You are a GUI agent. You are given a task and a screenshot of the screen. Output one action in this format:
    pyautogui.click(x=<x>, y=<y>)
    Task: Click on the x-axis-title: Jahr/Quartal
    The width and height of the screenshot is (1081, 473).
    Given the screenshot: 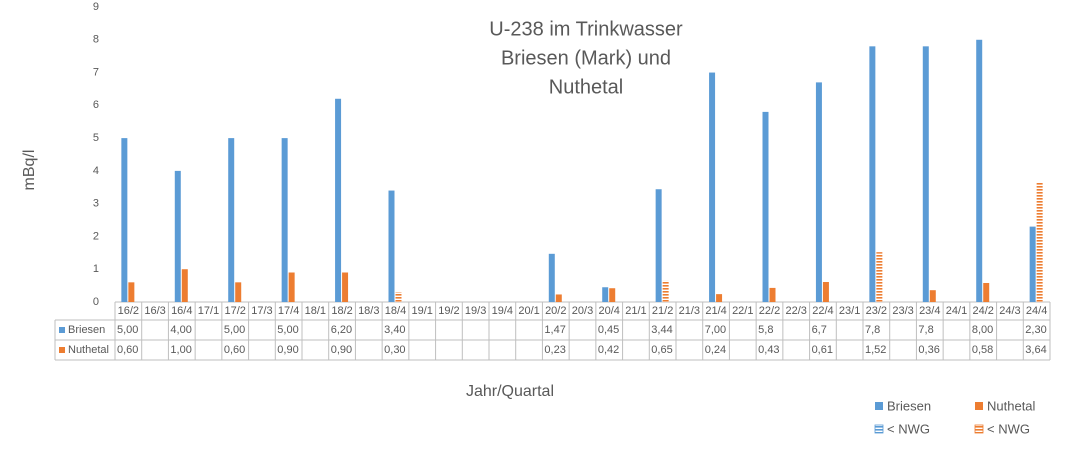 What is the action you would take?
    pyautogui.click(x=510, y=391)
    